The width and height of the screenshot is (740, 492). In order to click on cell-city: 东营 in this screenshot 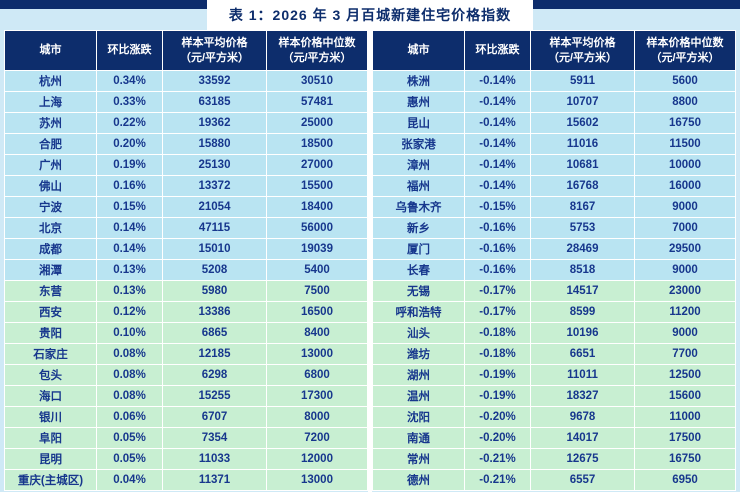, I will do `click(50, 291)`.